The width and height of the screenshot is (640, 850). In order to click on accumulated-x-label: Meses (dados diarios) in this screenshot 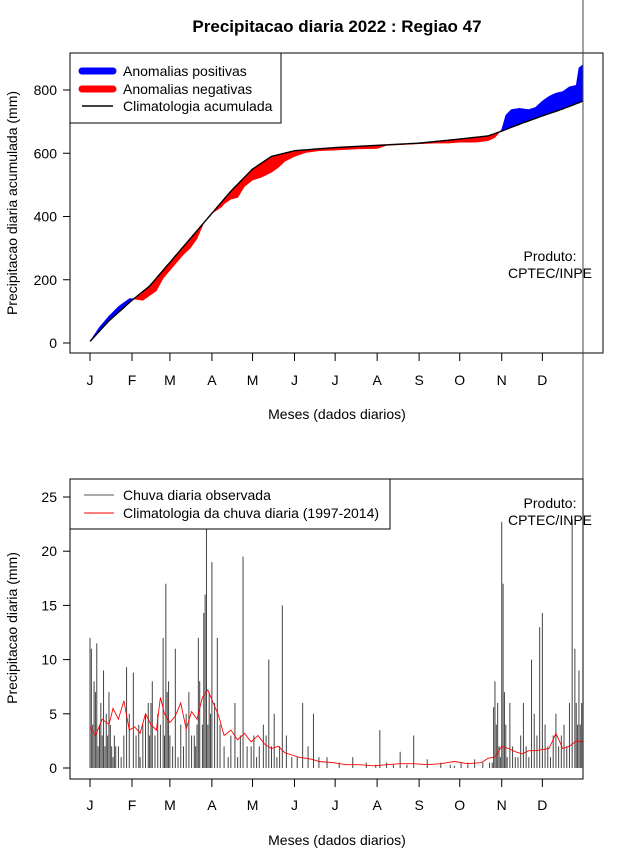, I will do `click(337, 414)`.